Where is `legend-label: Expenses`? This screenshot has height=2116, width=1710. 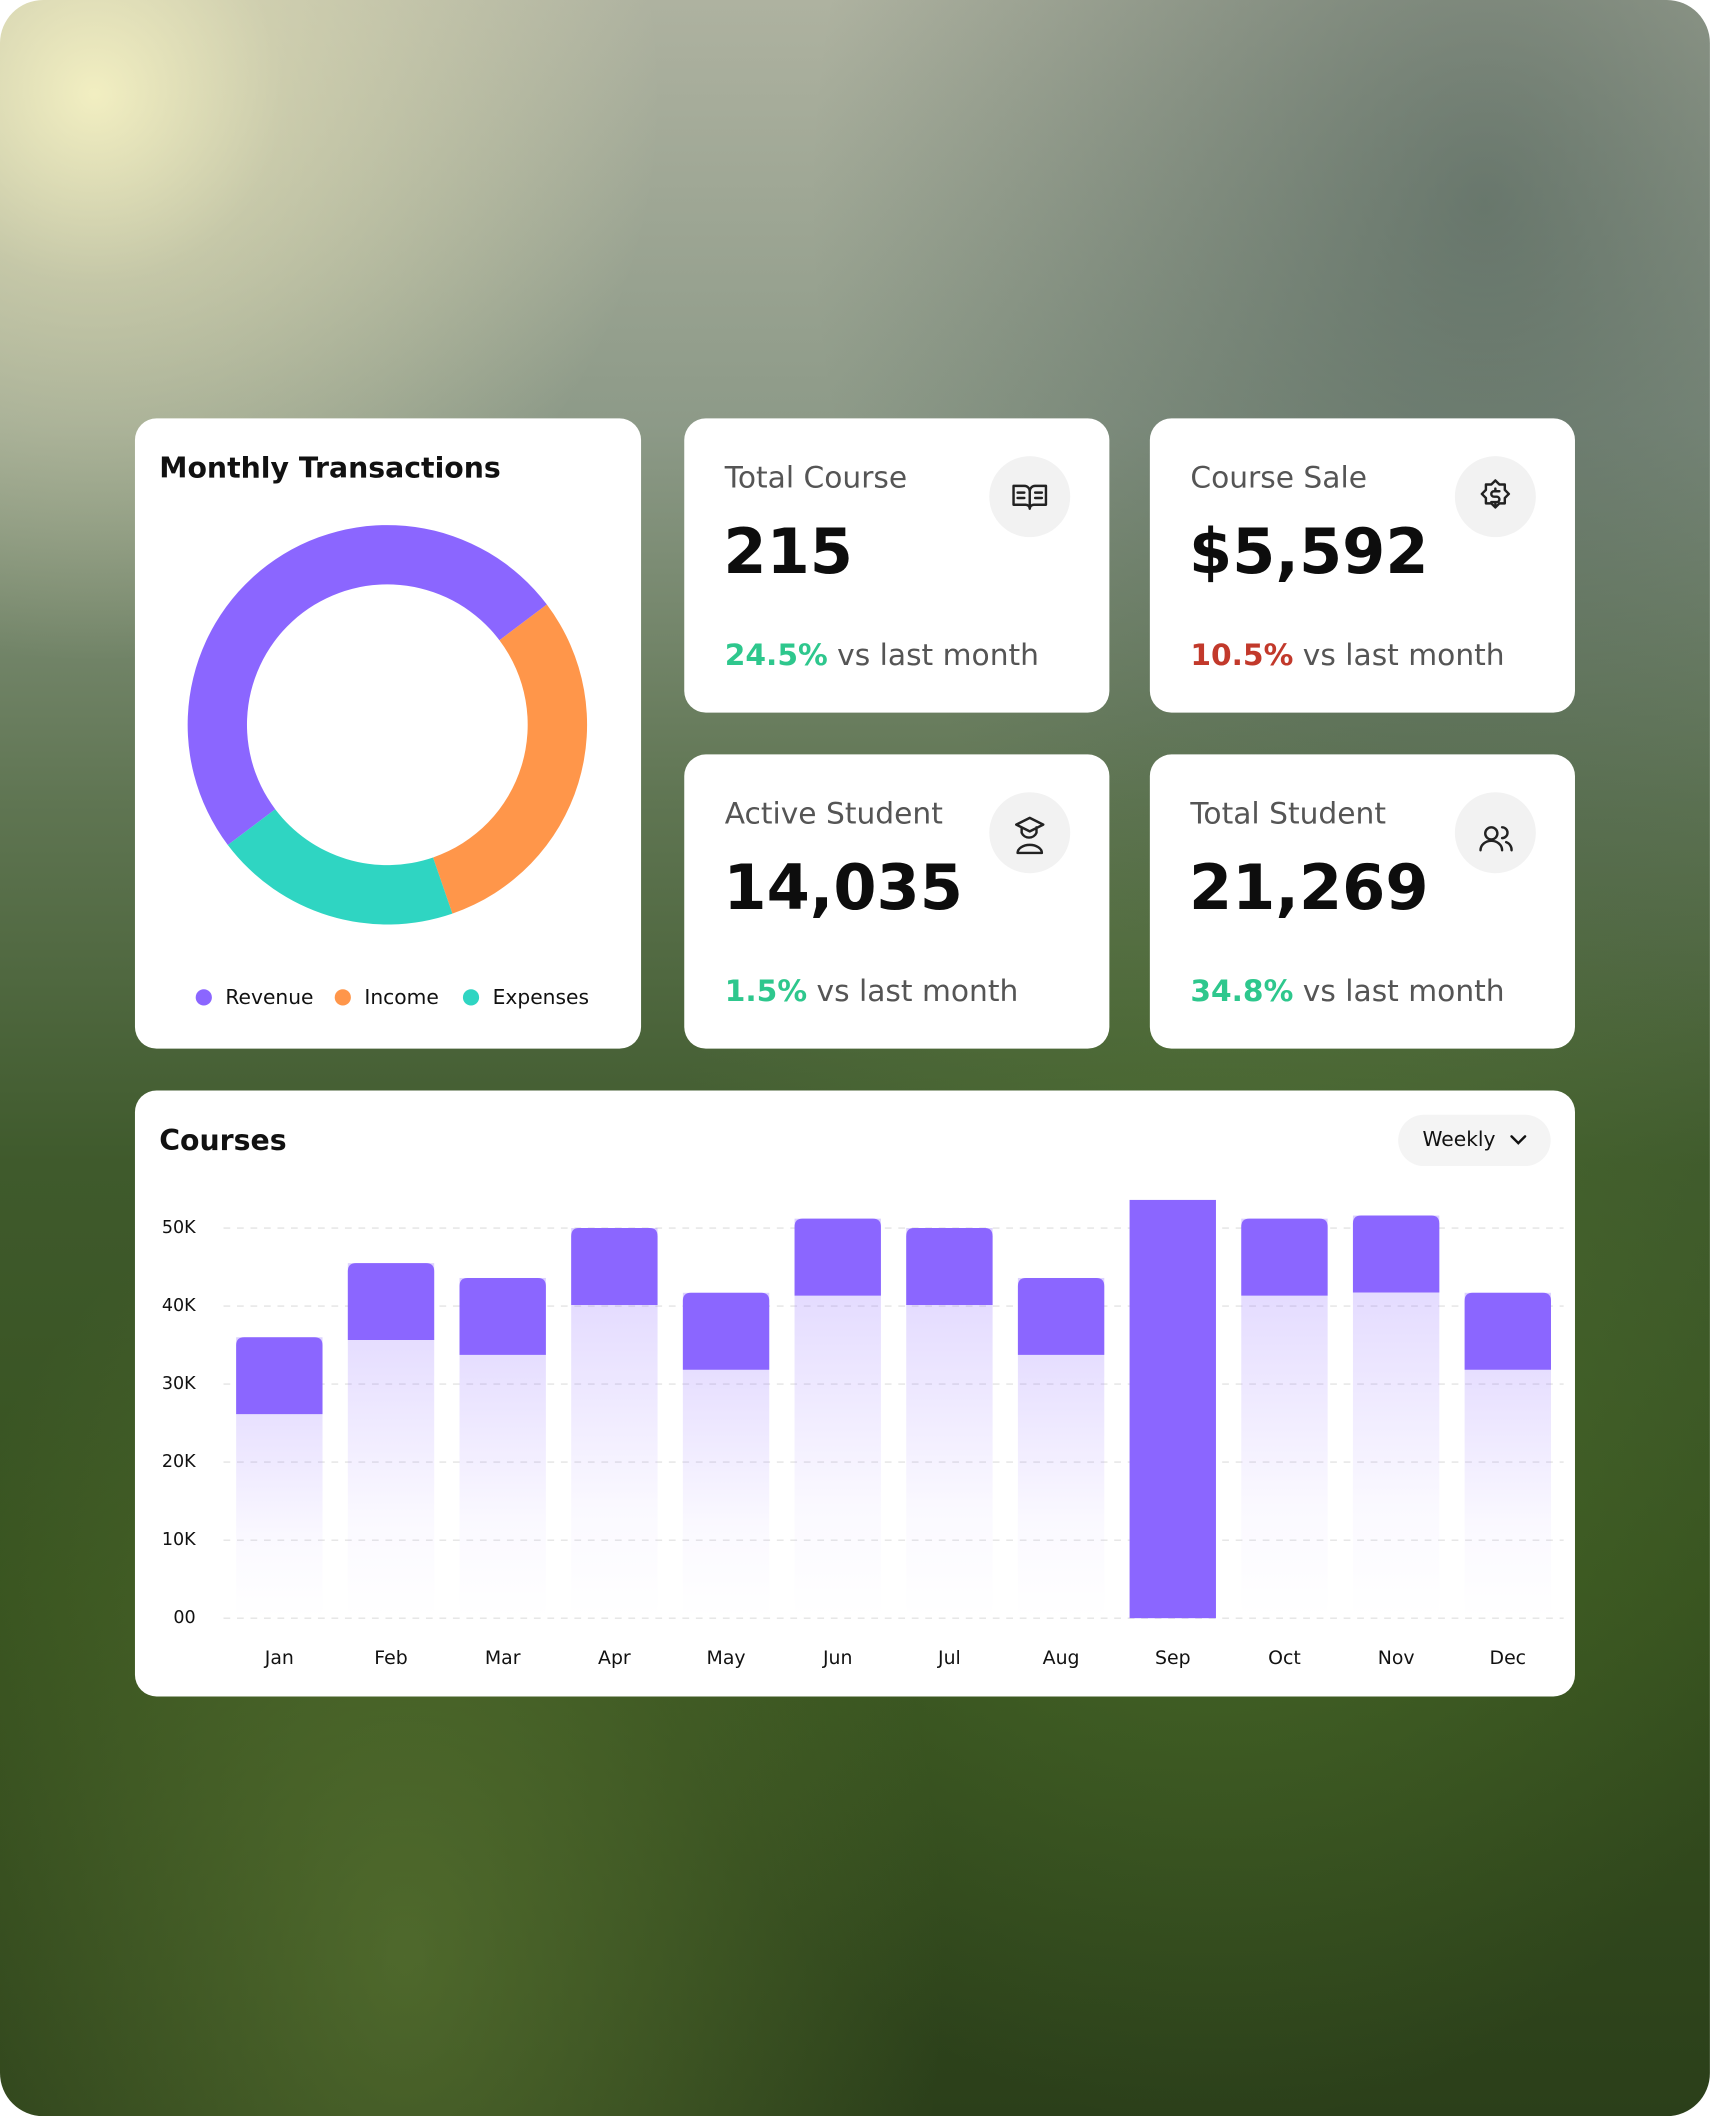 legend-label: Expenses is located at coordinates (541, 997).